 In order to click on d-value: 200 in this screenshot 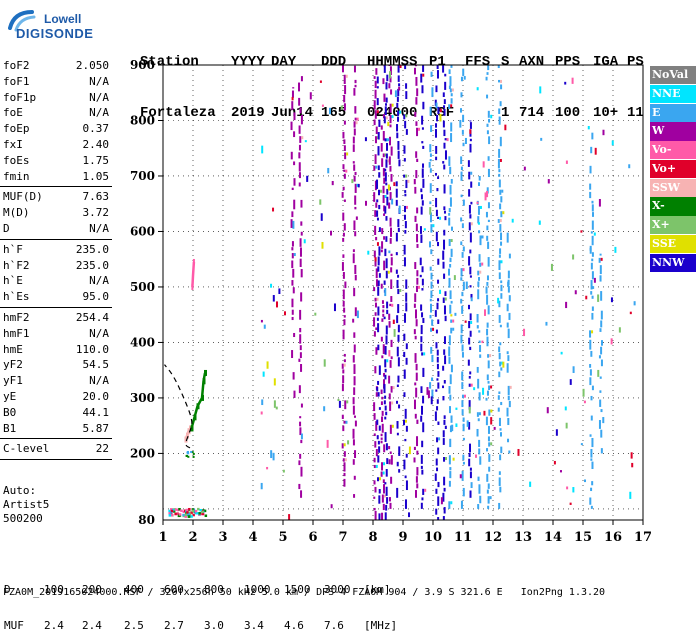, I will do `click(92, 589)`.